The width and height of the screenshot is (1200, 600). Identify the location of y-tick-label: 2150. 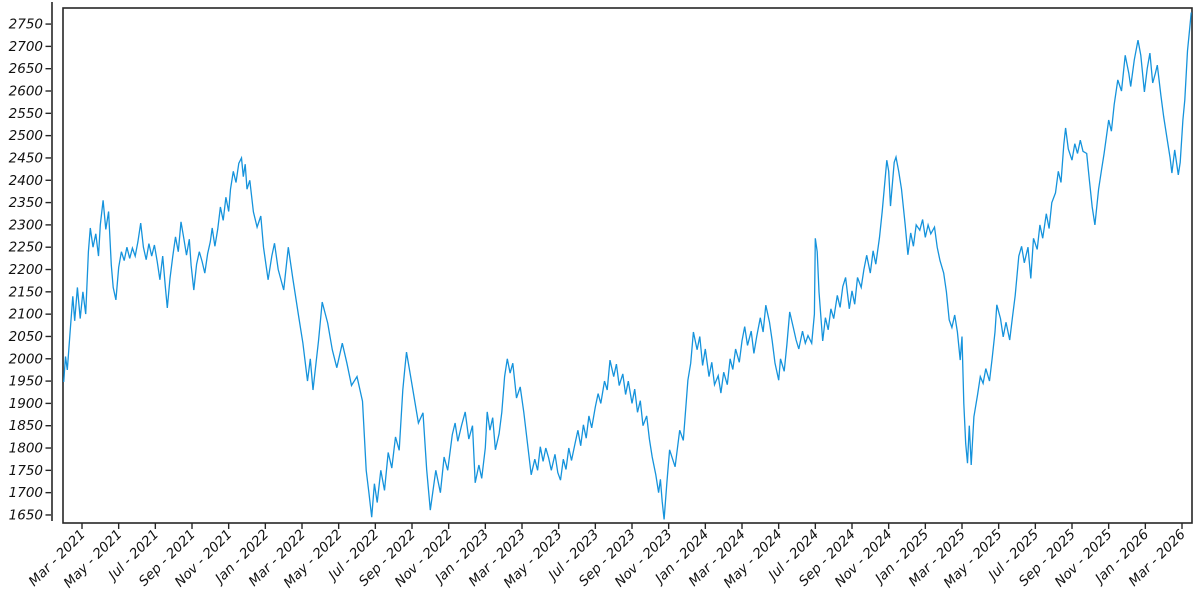
(26, 292).